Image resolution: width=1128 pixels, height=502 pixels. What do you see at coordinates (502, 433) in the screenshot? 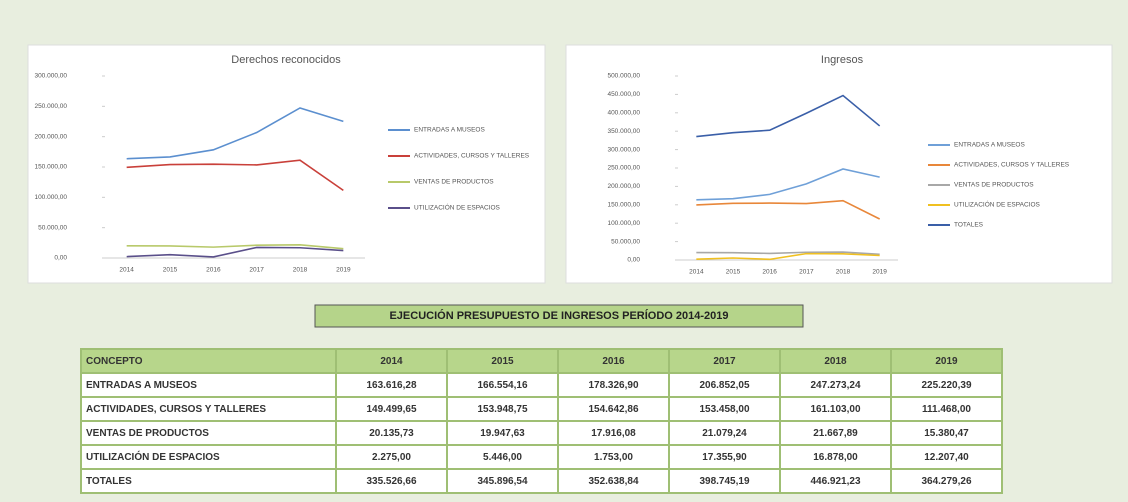
I see `table-cell: 19.947,63` at bounding box center [502, 433].